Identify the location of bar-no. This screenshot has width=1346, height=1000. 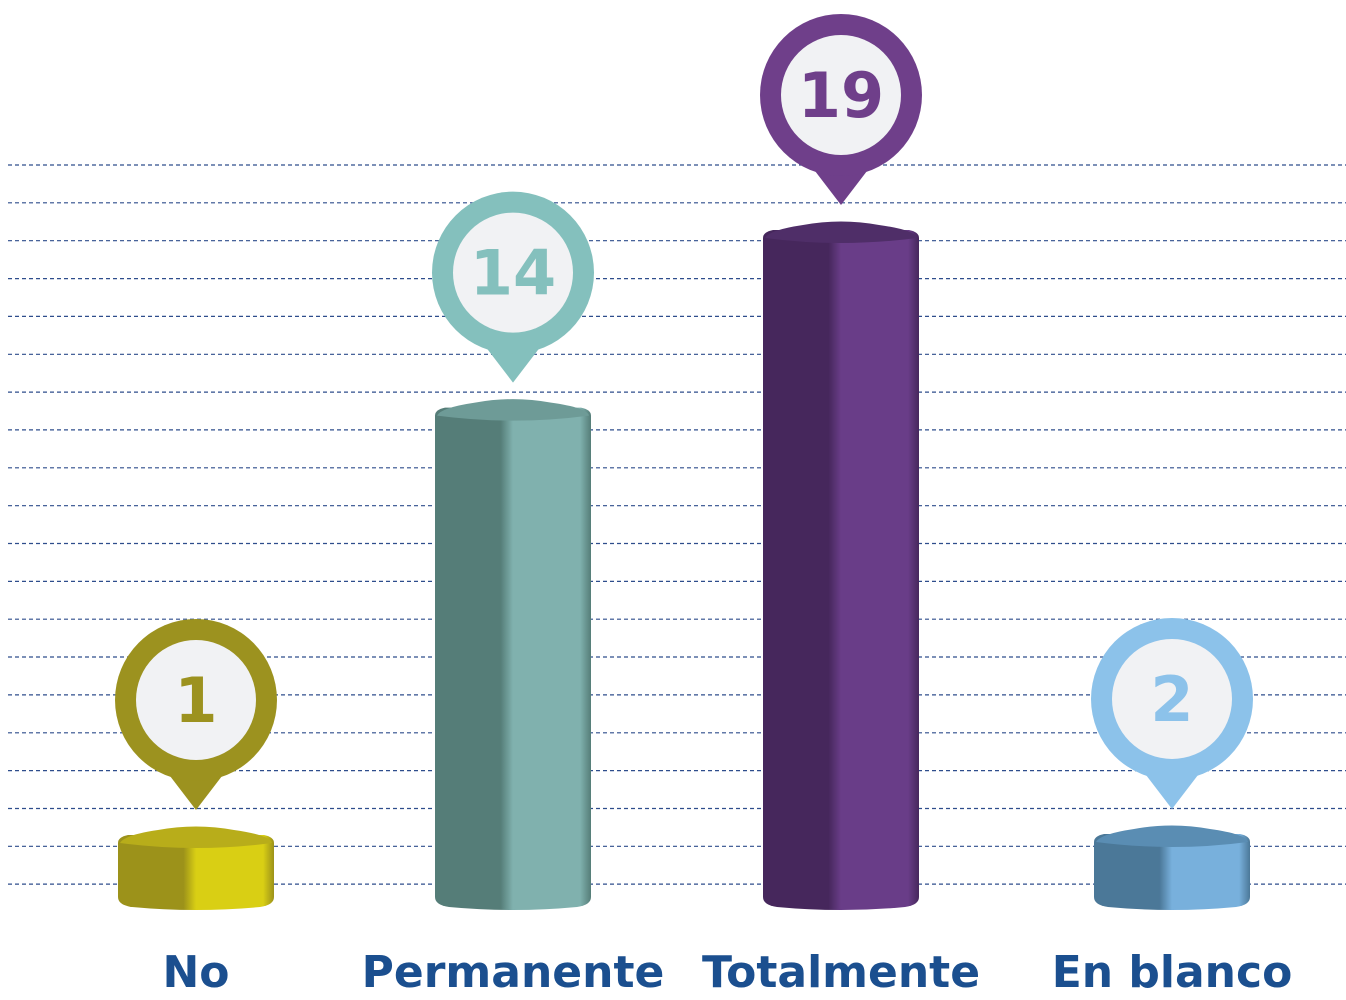
(196, 868).